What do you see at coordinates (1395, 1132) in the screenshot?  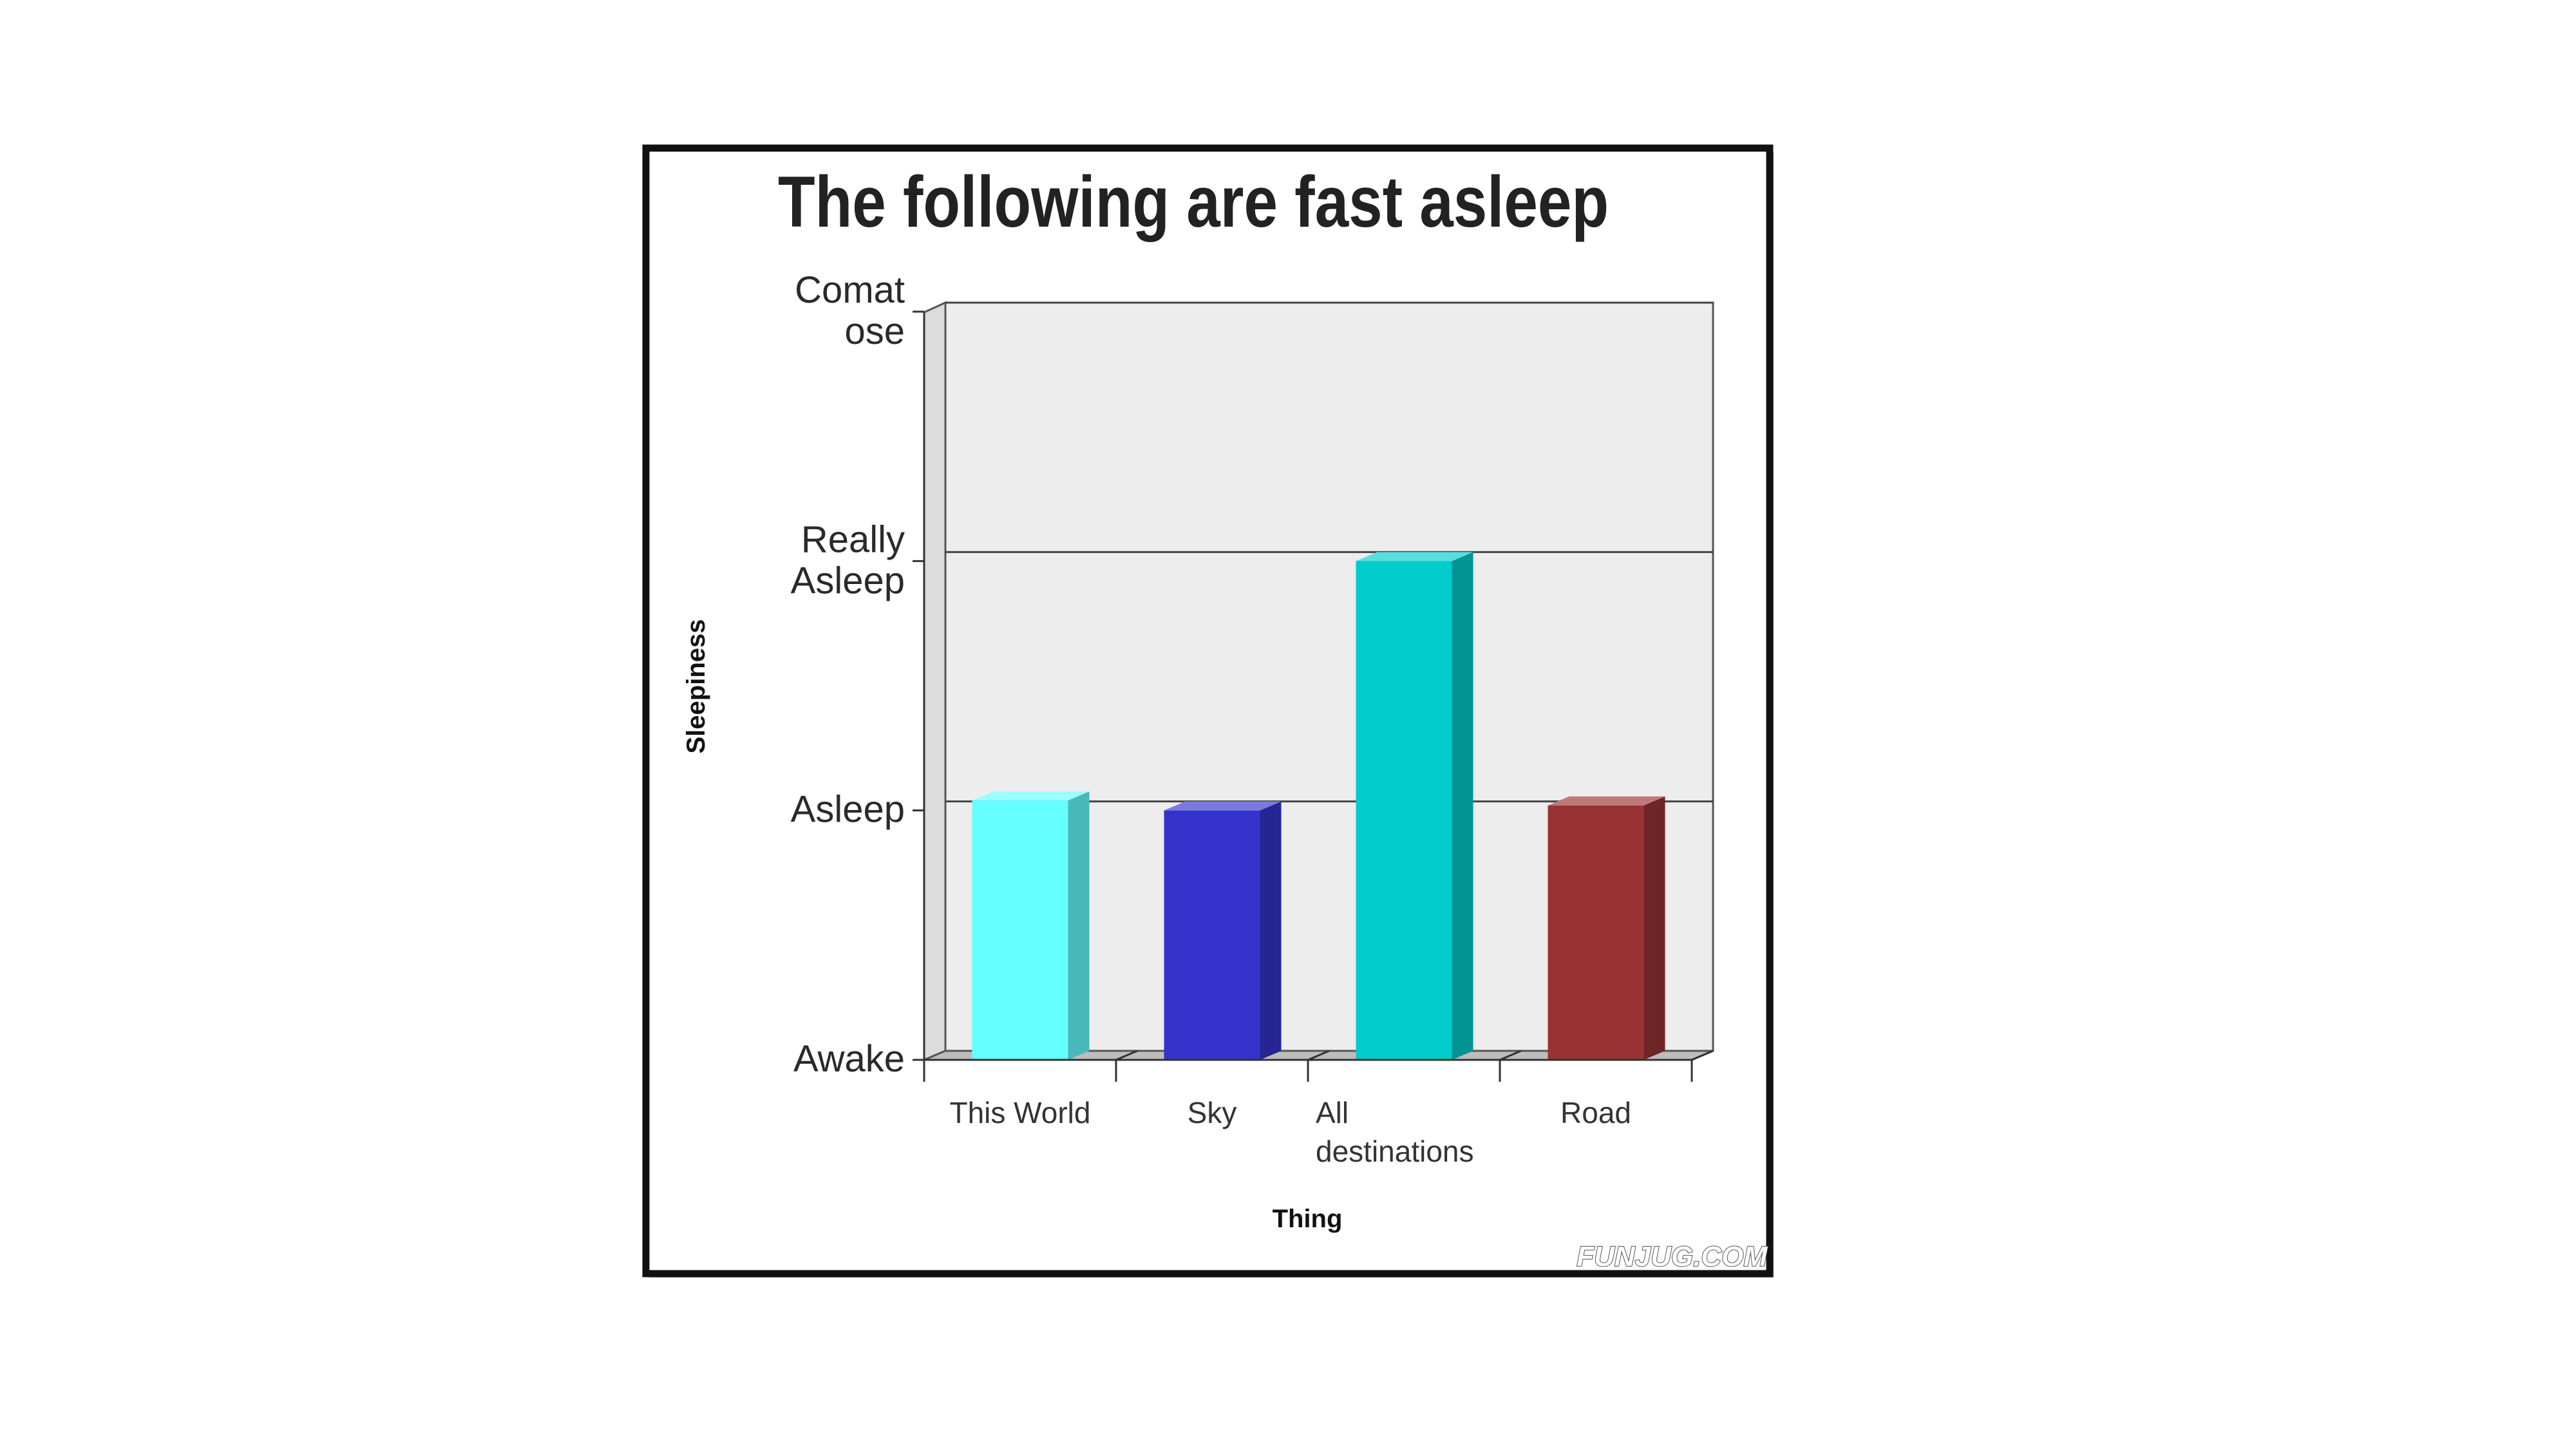 I see `x-tick-label-2: All destinations` at bounding box center [1395, 1132].